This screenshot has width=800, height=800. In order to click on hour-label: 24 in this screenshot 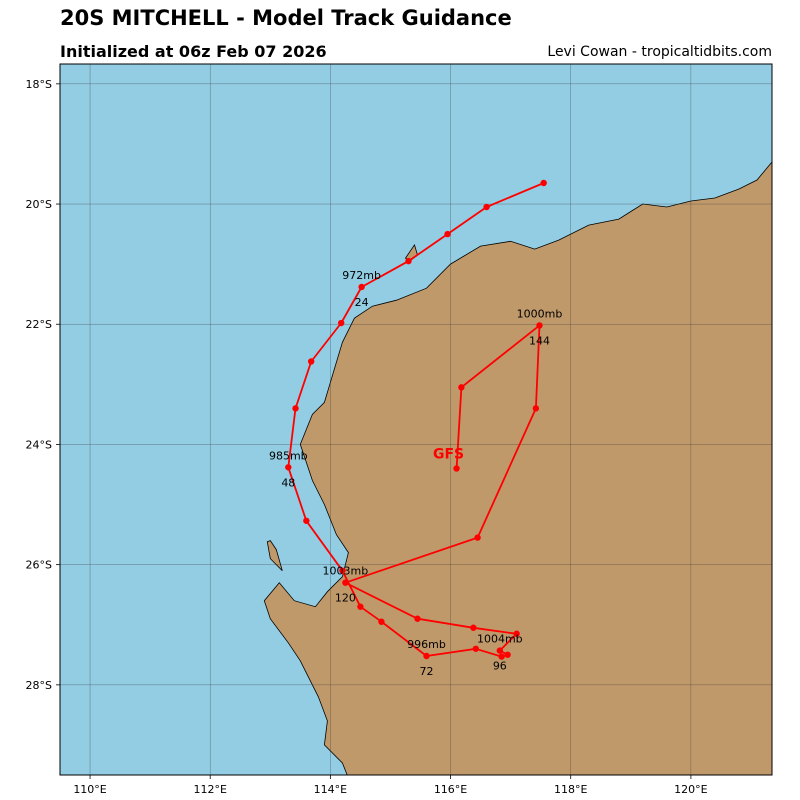, I will do `click(362, 302)`.